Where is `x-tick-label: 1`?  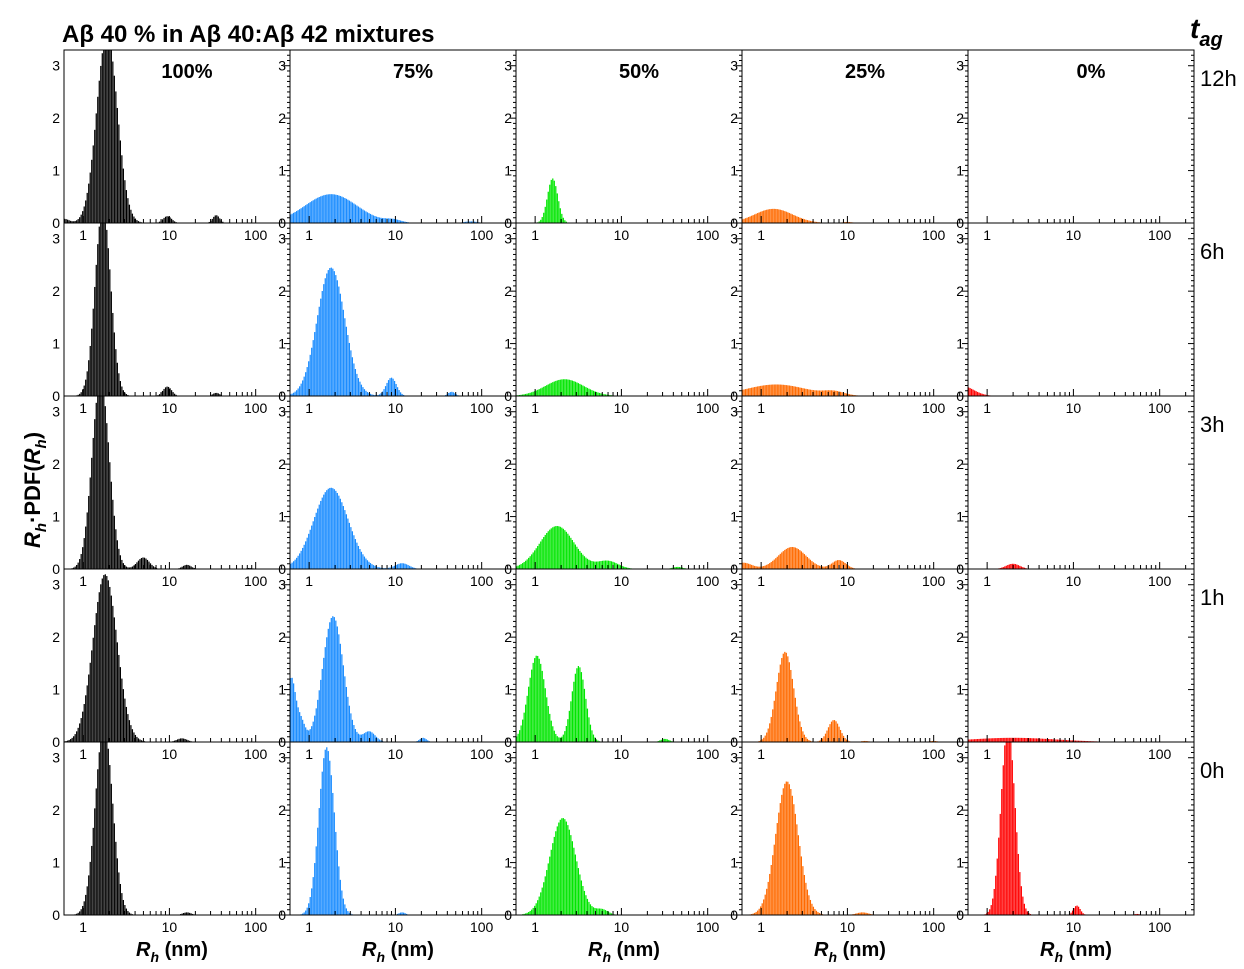 x-tick-label: 1 is located at coordinates (987, 754).